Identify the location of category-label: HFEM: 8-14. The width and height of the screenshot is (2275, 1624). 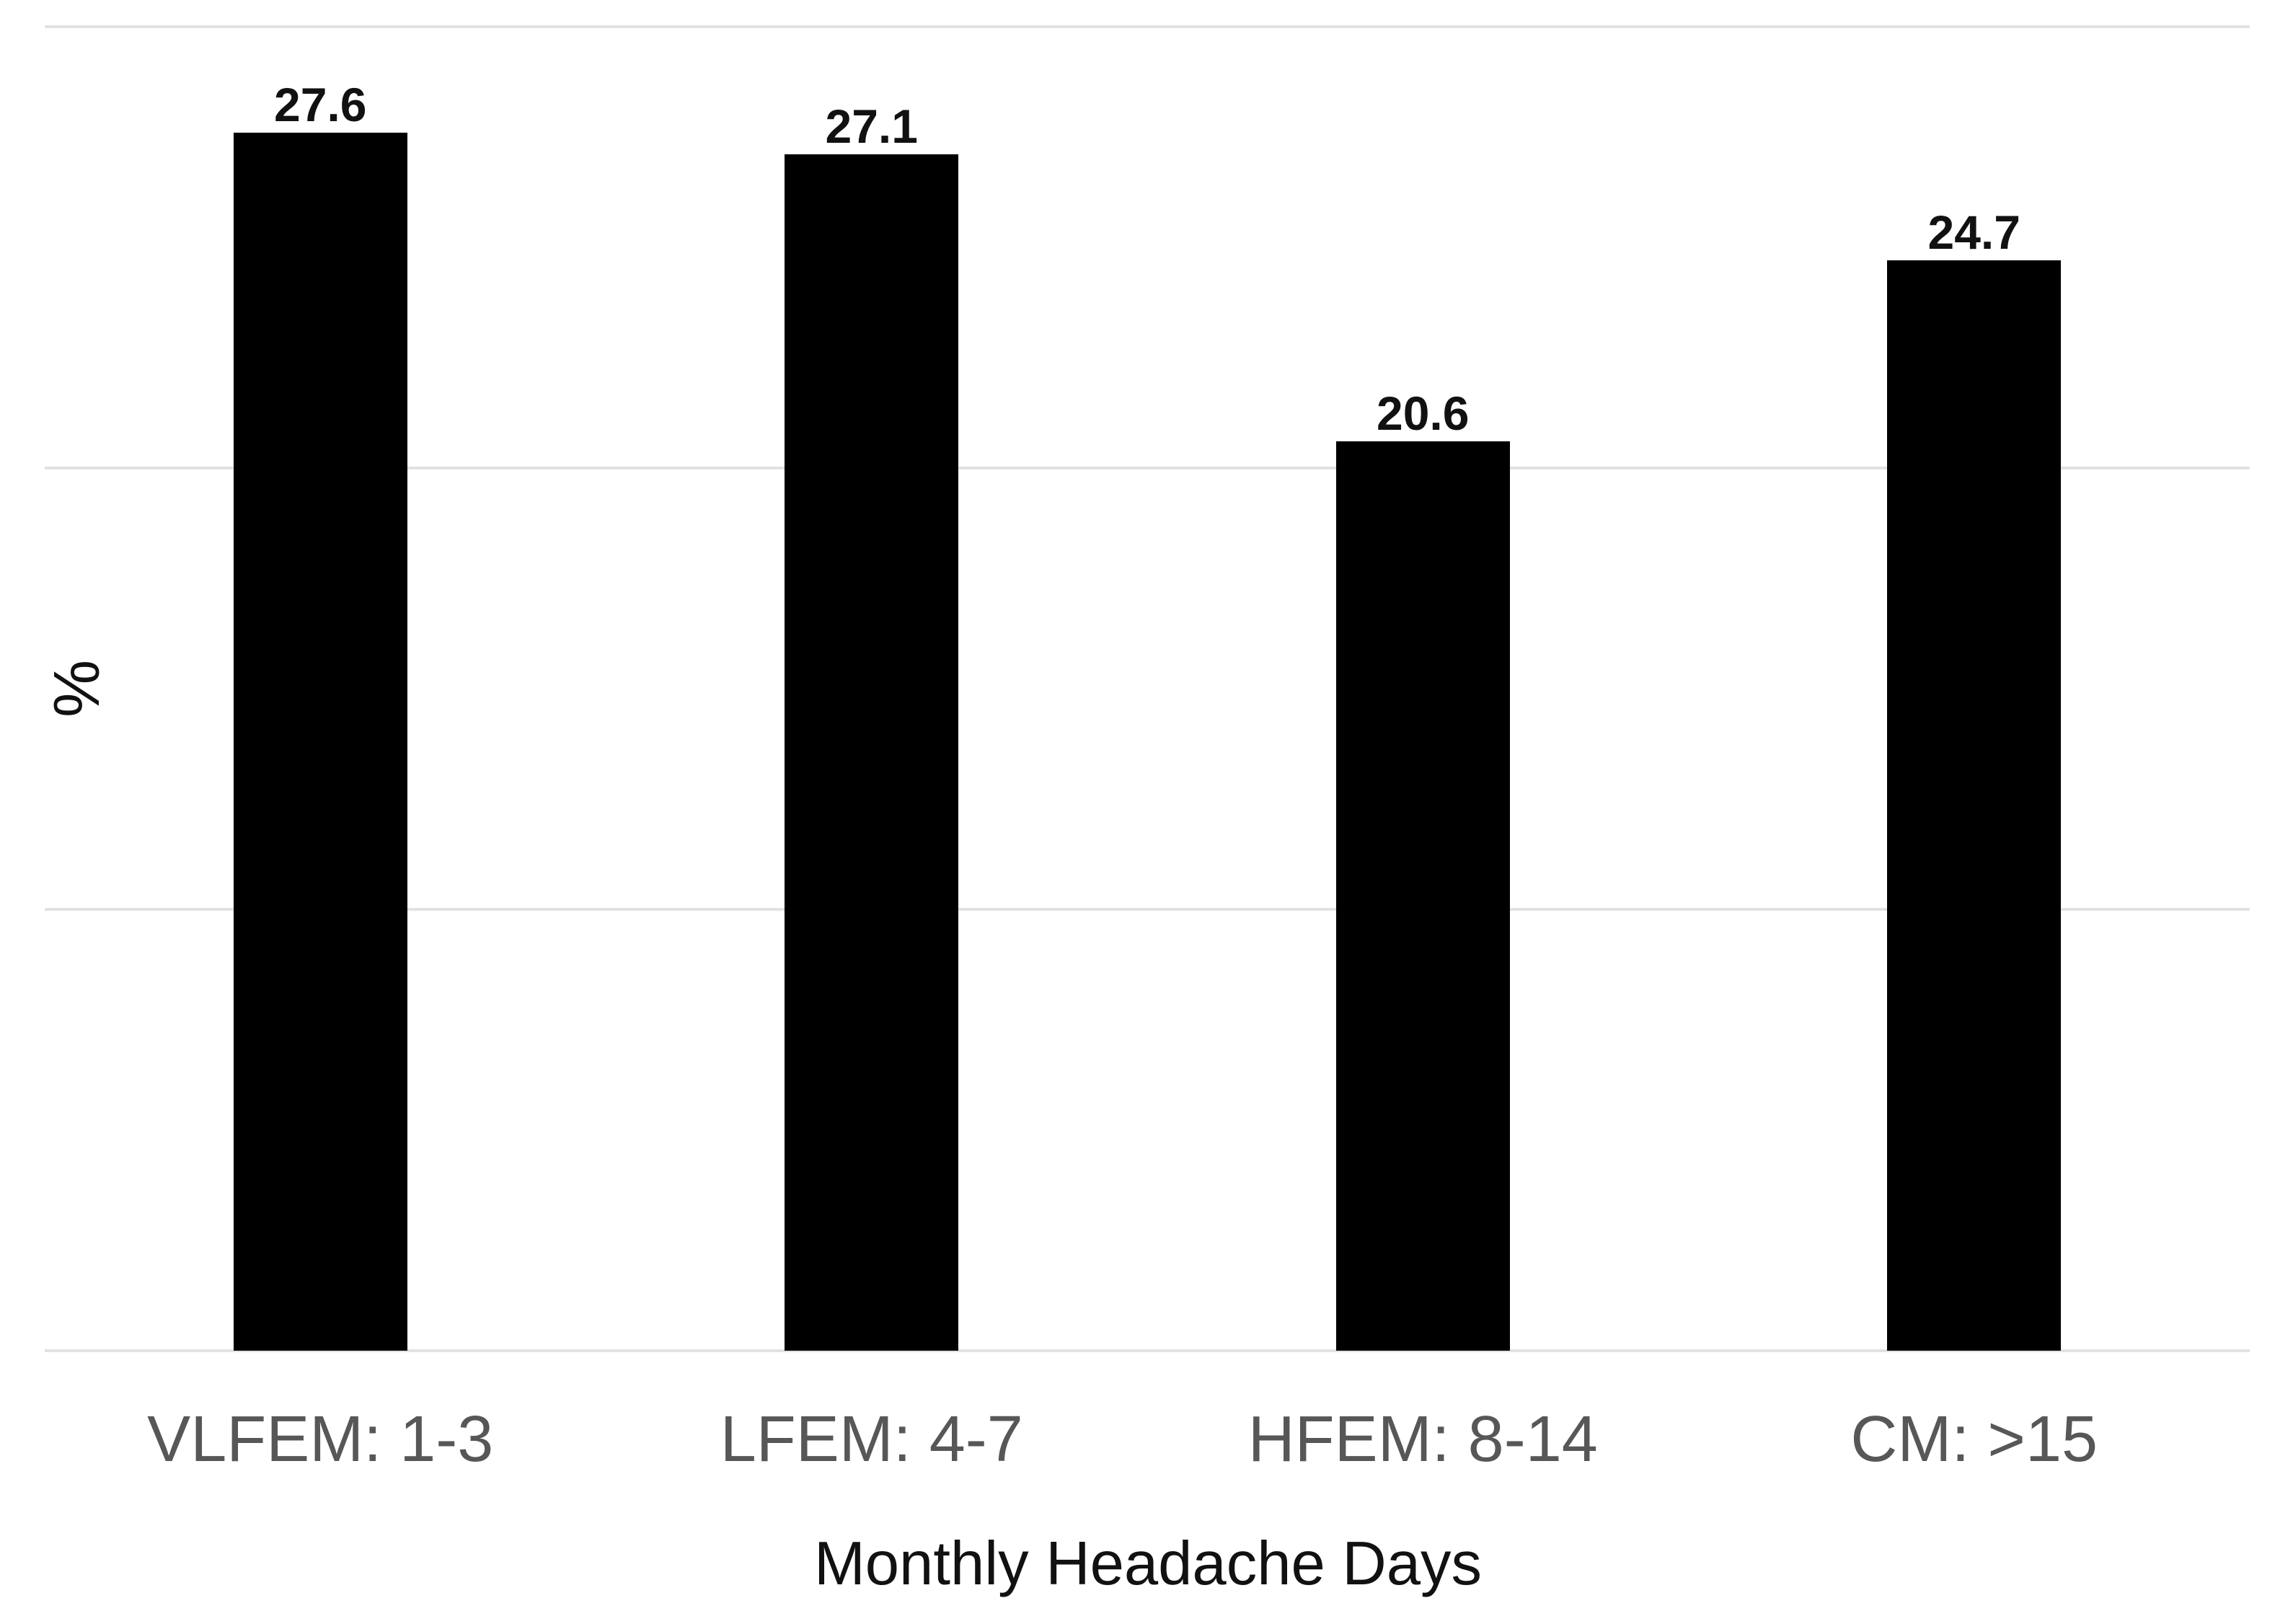
(1422, 1439).